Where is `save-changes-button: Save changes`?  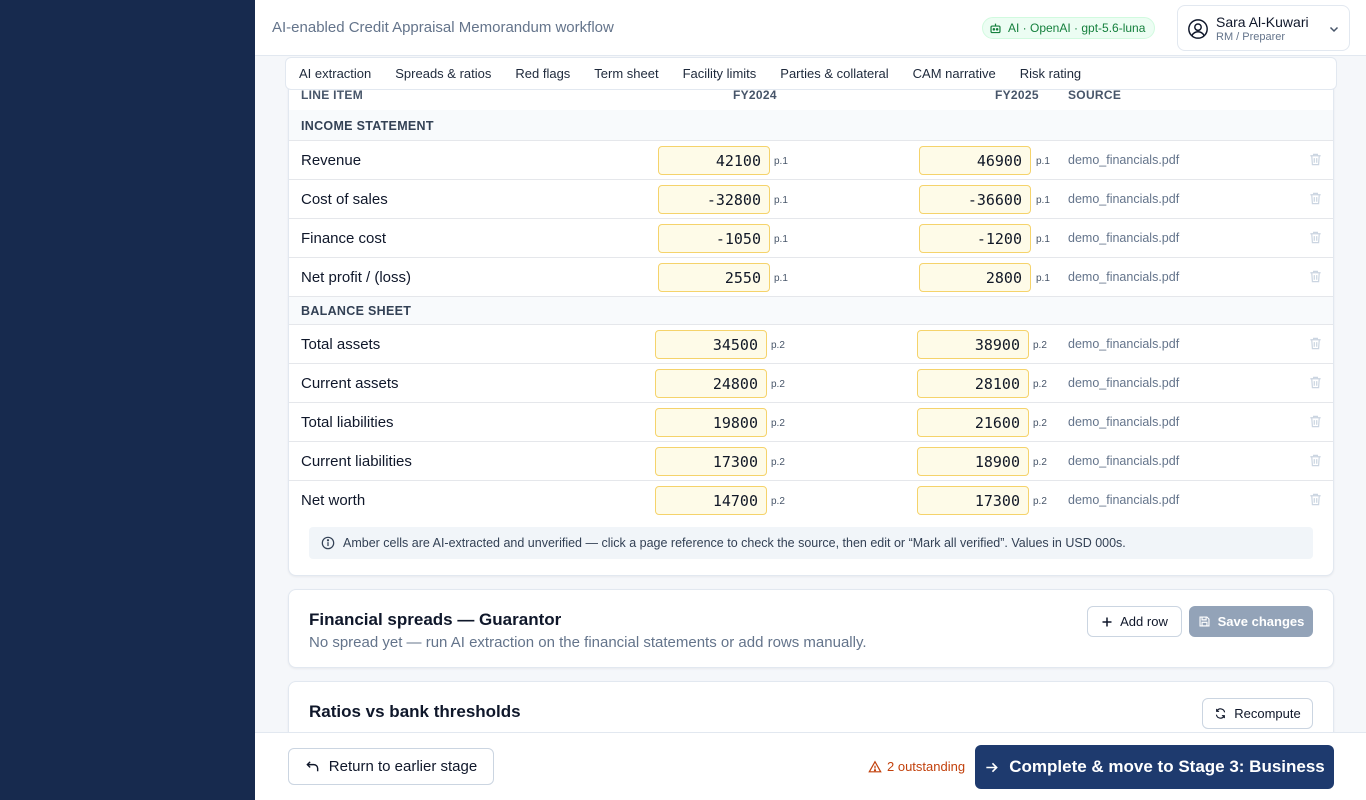
save-changes-button: Save changes is located at coordinates (1251, 621).